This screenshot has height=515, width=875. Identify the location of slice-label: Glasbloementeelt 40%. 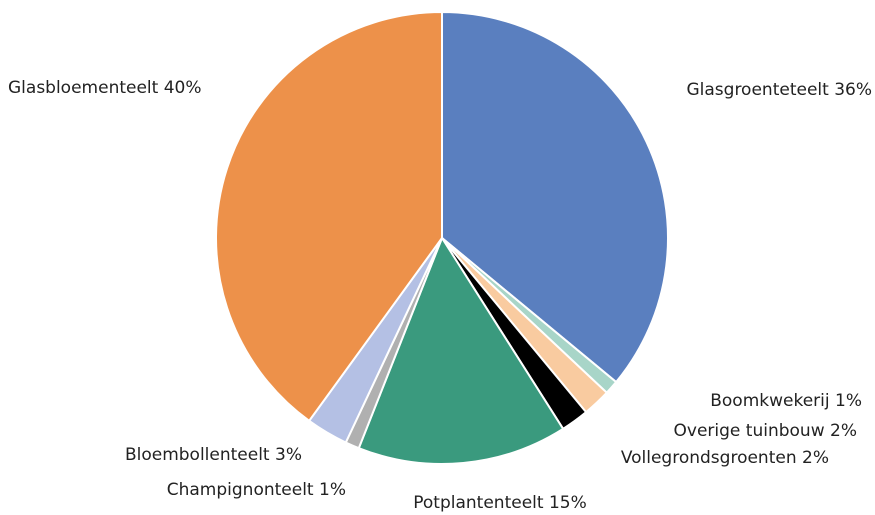
(105, 88).